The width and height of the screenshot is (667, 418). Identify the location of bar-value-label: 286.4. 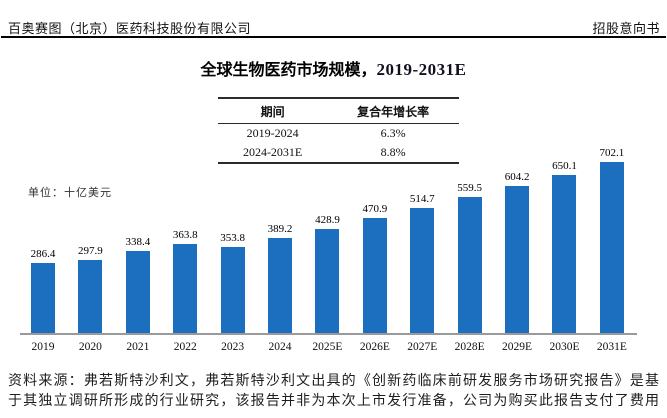
(43, 254).